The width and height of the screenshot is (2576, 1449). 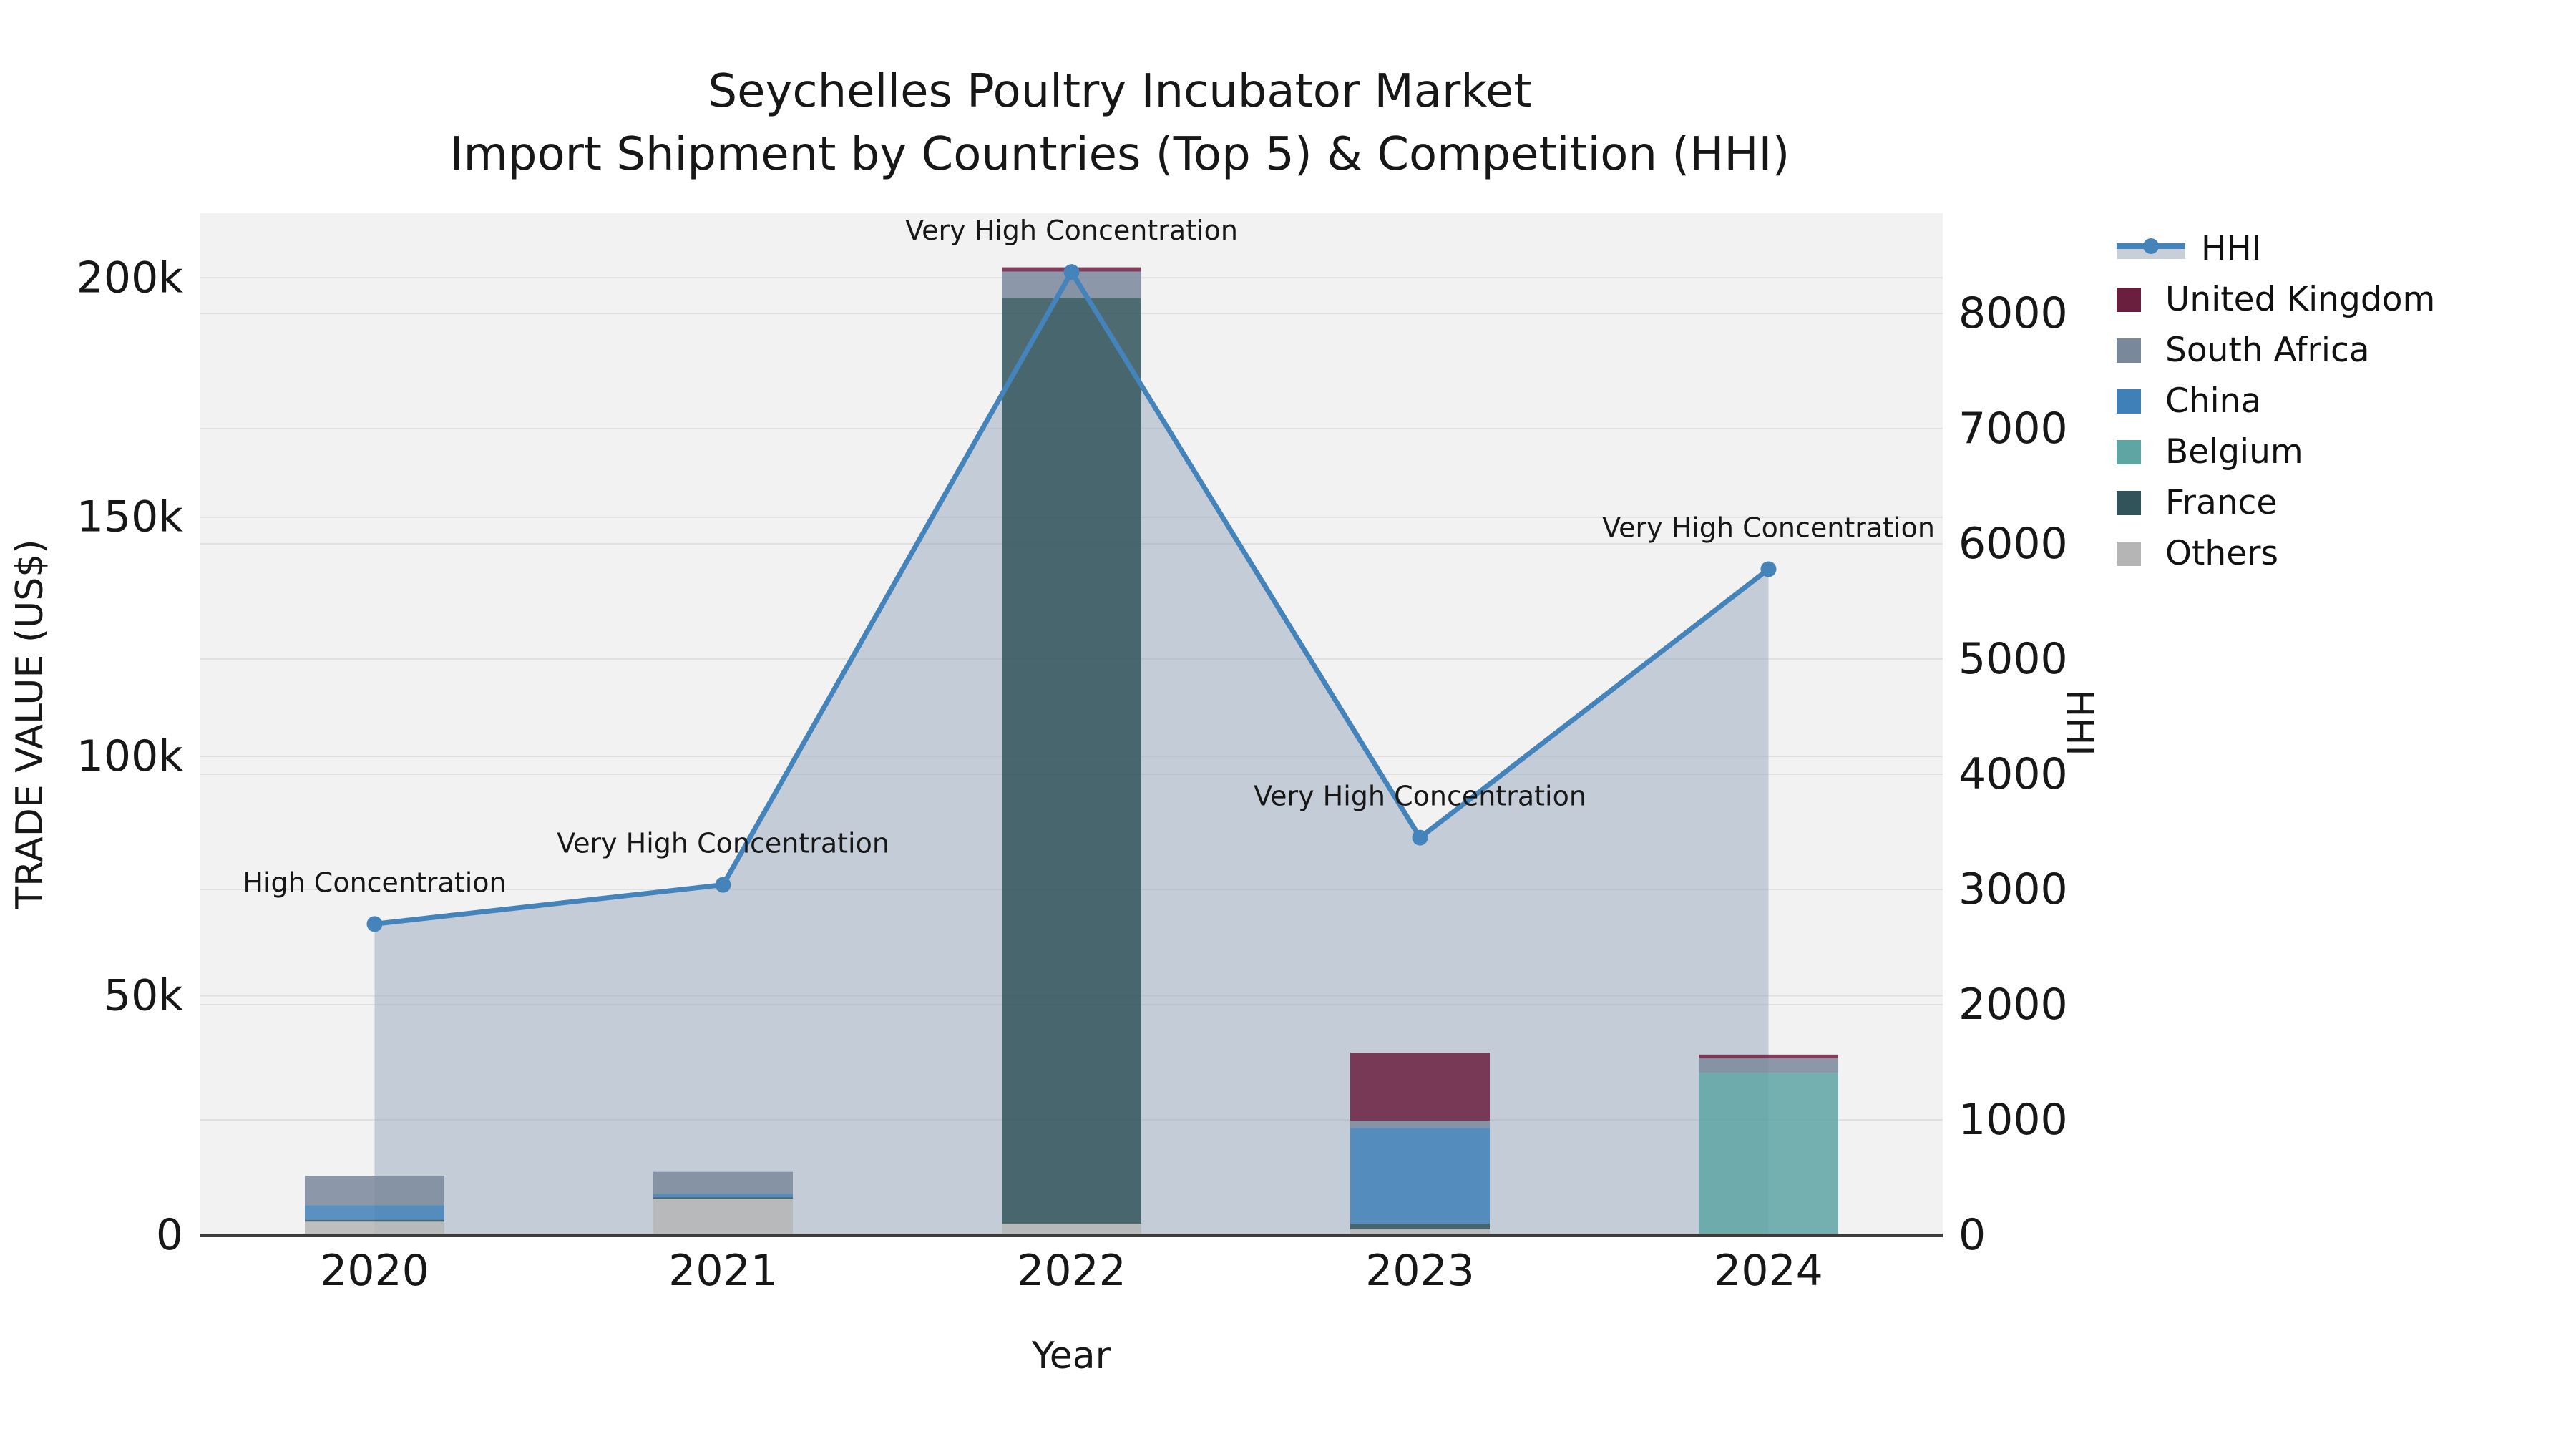 I want to click on x-tick-label: 2020, so click(x=374, y=1271).